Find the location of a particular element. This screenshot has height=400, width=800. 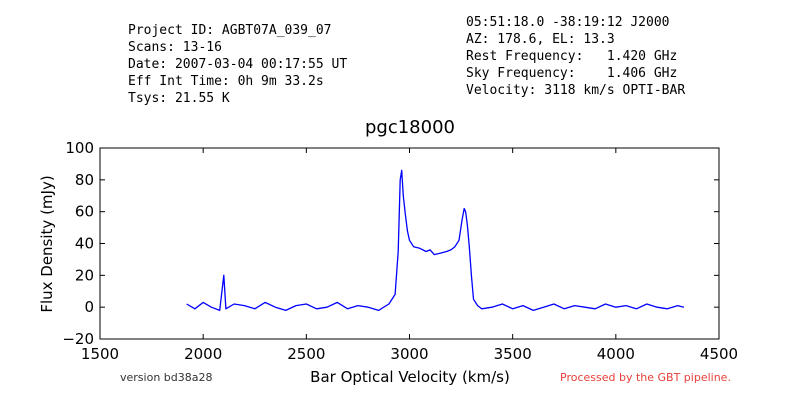

y-tick-label: 0 is located at coordinates (89, 307).